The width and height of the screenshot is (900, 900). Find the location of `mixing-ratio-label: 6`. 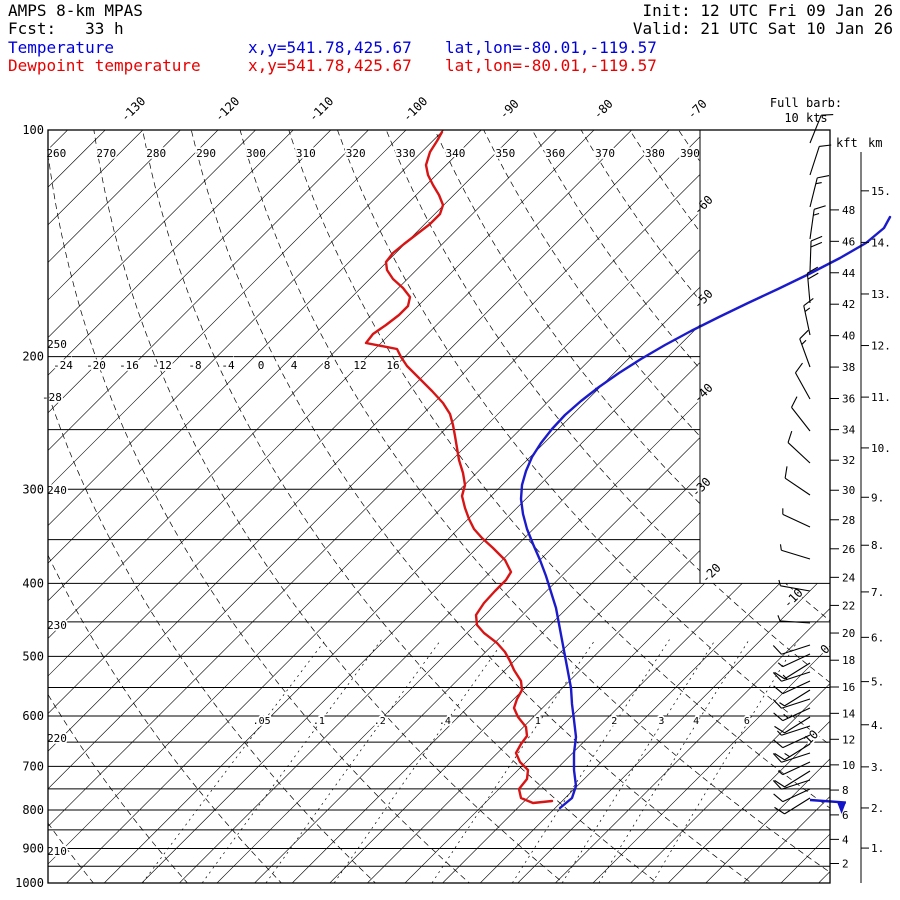

mixing-ratio-label: 6 is located at coordinates (747, 721).